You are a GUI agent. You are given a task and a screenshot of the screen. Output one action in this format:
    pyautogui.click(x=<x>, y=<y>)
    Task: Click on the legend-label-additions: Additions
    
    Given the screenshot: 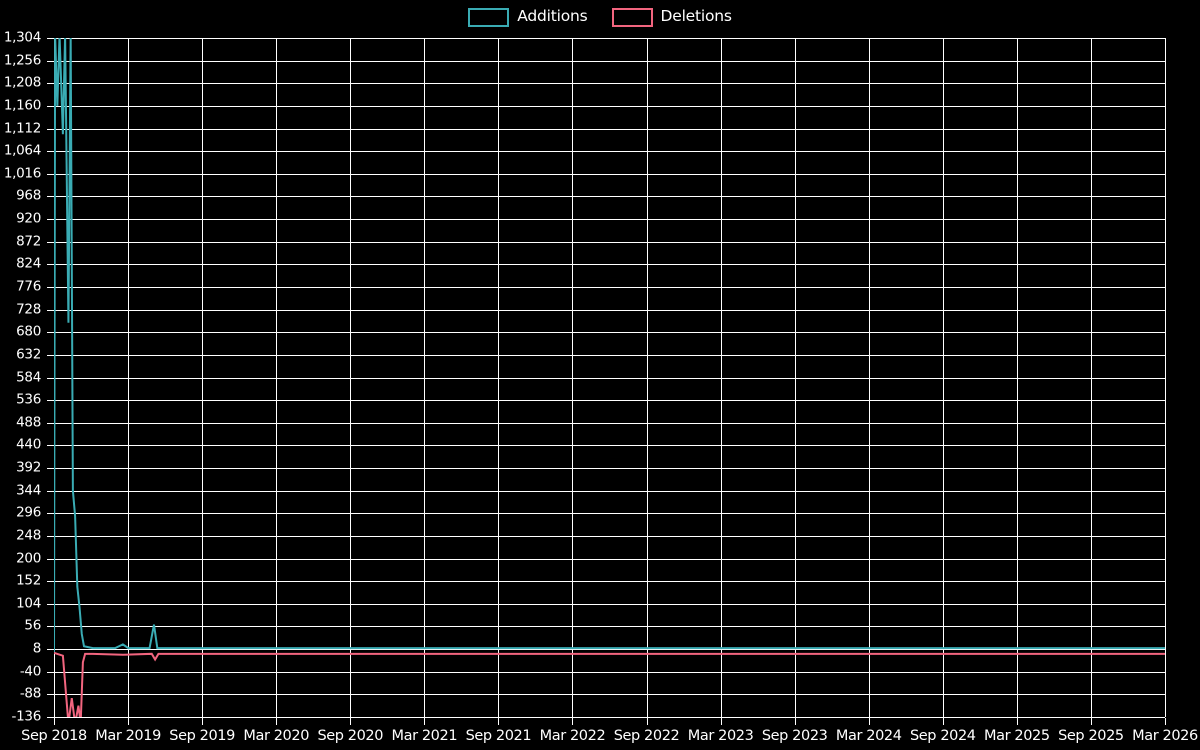 What is the action you would take?
    pyautogui.click(x=552, y=16)
    